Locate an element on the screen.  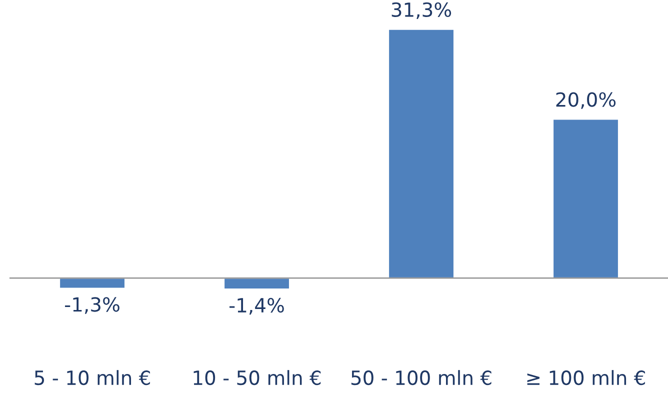
x-tick-label: 50 - 100 mln € is located at coordinates (421, 378).